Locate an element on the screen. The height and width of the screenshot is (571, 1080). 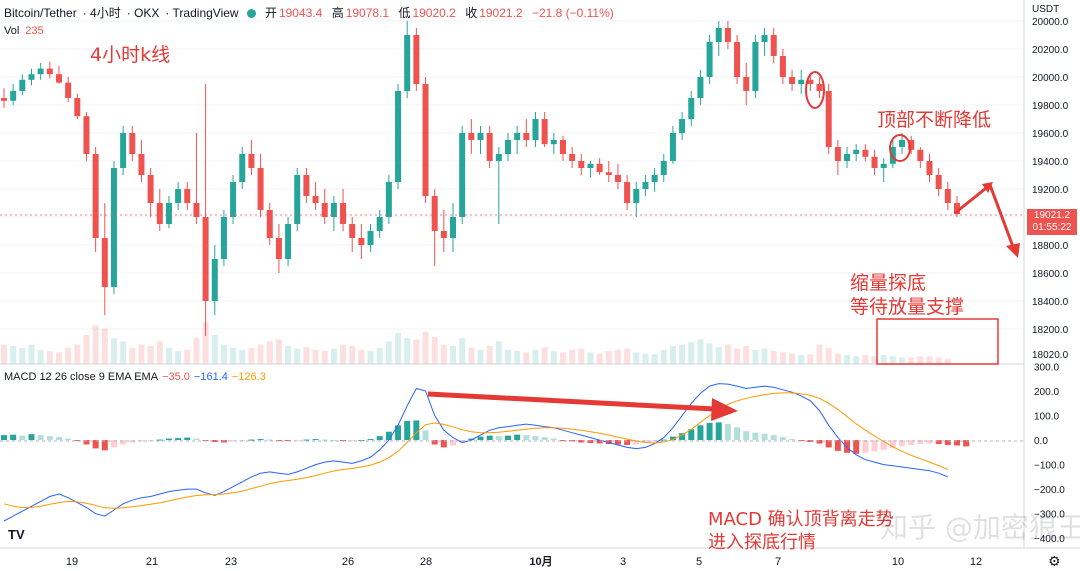
macd-tick: 0.0 is located at coordinates (1041, 441).